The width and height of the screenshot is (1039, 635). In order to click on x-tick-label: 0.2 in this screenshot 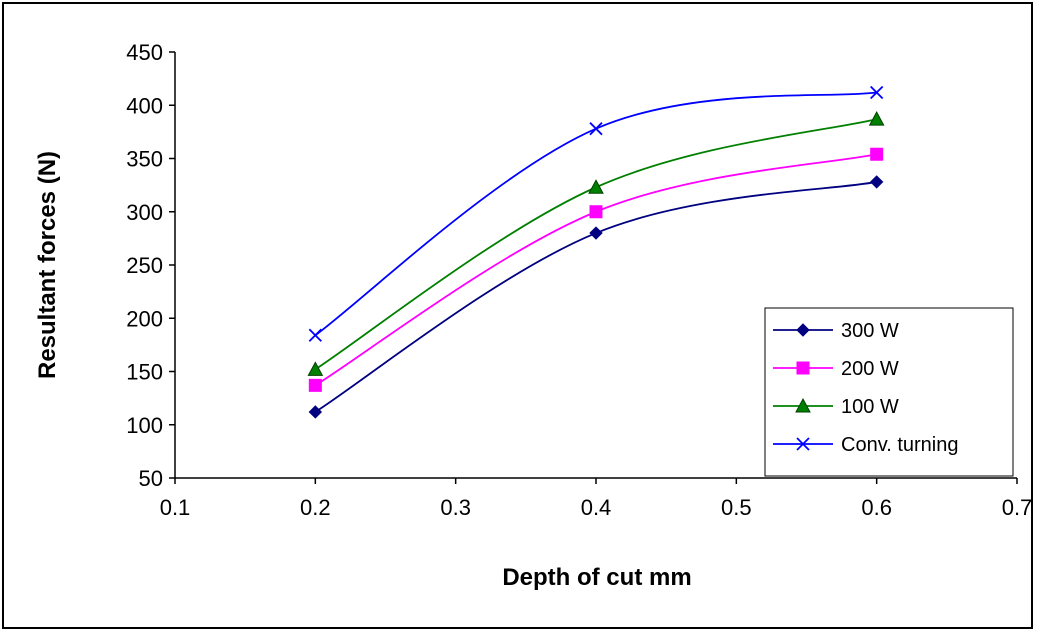, I will do `click(315, 507)`.